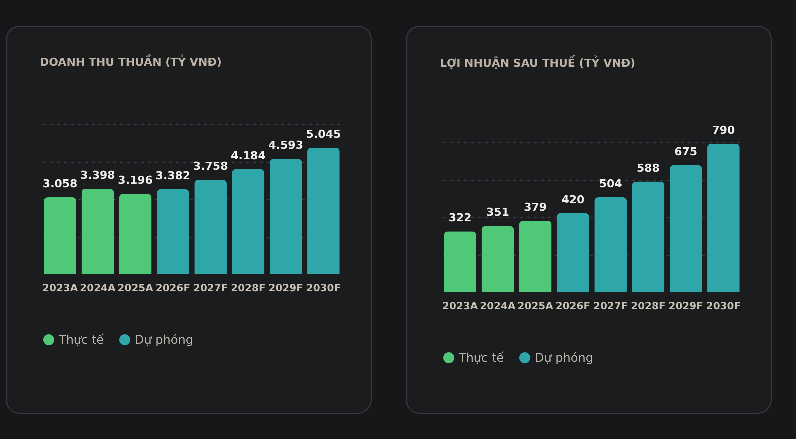 The width and height of the screenshot is (796, 439). I want to click on data-label: 3.758, so click(210, 167).